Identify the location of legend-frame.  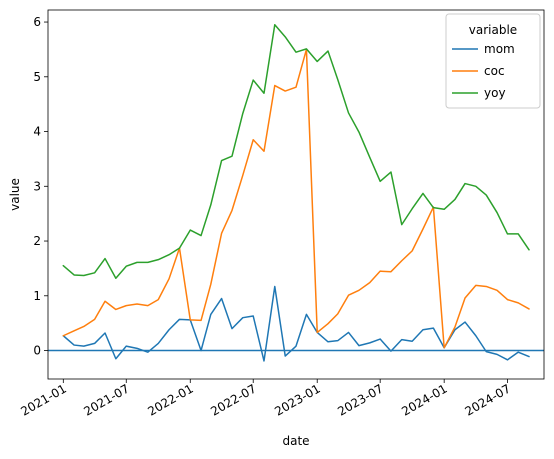
(493, 61).